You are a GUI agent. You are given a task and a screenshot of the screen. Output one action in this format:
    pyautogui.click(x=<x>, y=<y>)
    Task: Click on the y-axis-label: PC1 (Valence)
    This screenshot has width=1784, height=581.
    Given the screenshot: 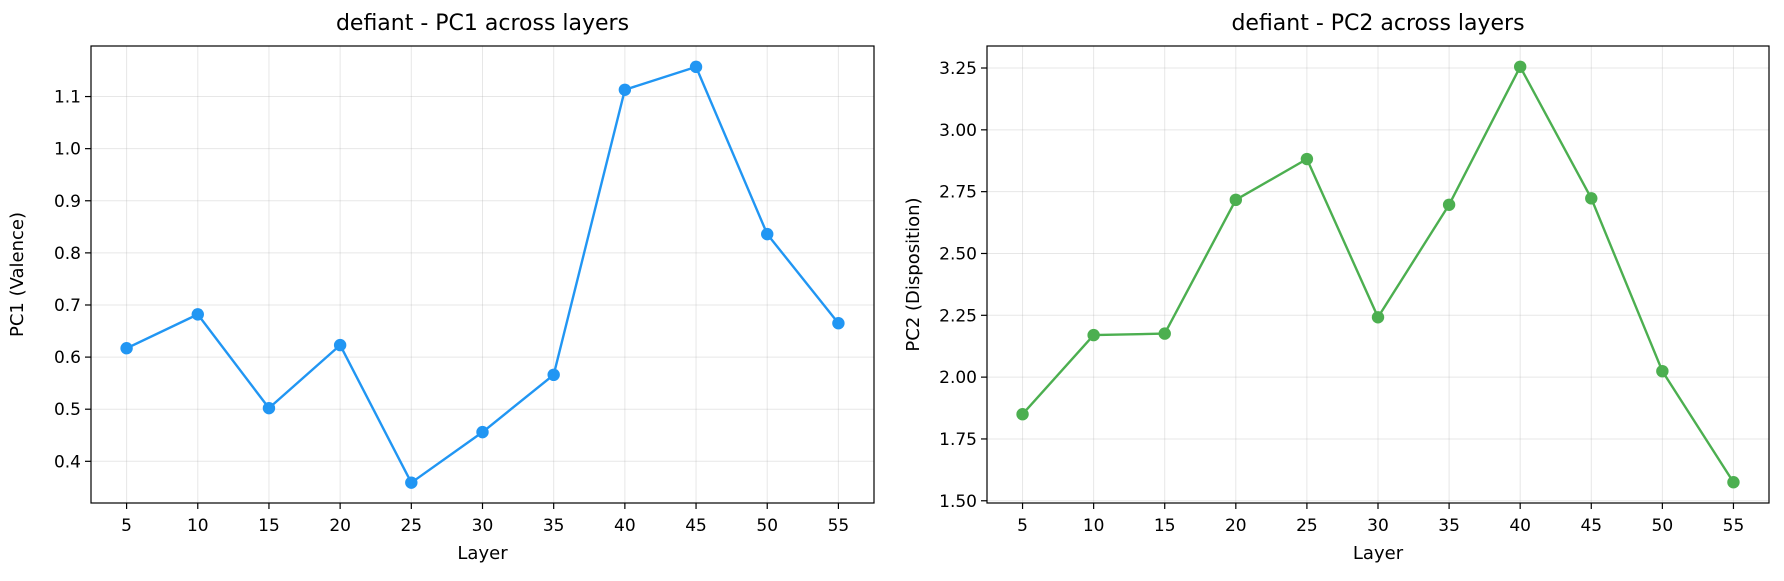 What is the action you would take?
    pyautogui.click(x=17, y=274)
    